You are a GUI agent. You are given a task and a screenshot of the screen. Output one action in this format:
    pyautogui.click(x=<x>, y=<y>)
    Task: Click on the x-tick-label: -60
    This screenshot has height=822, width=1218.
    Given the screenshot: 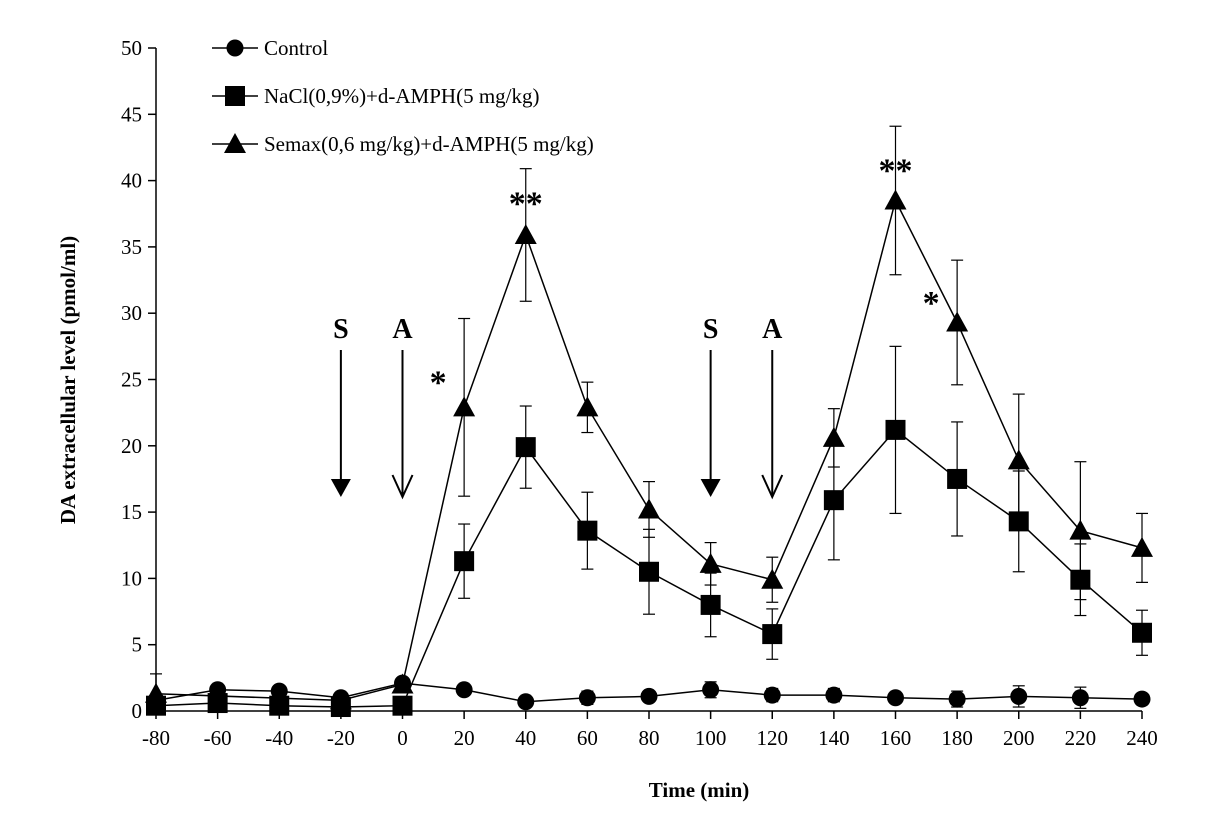 What is the action you would take?
    pyautogui.click(x=218, y=738)
    